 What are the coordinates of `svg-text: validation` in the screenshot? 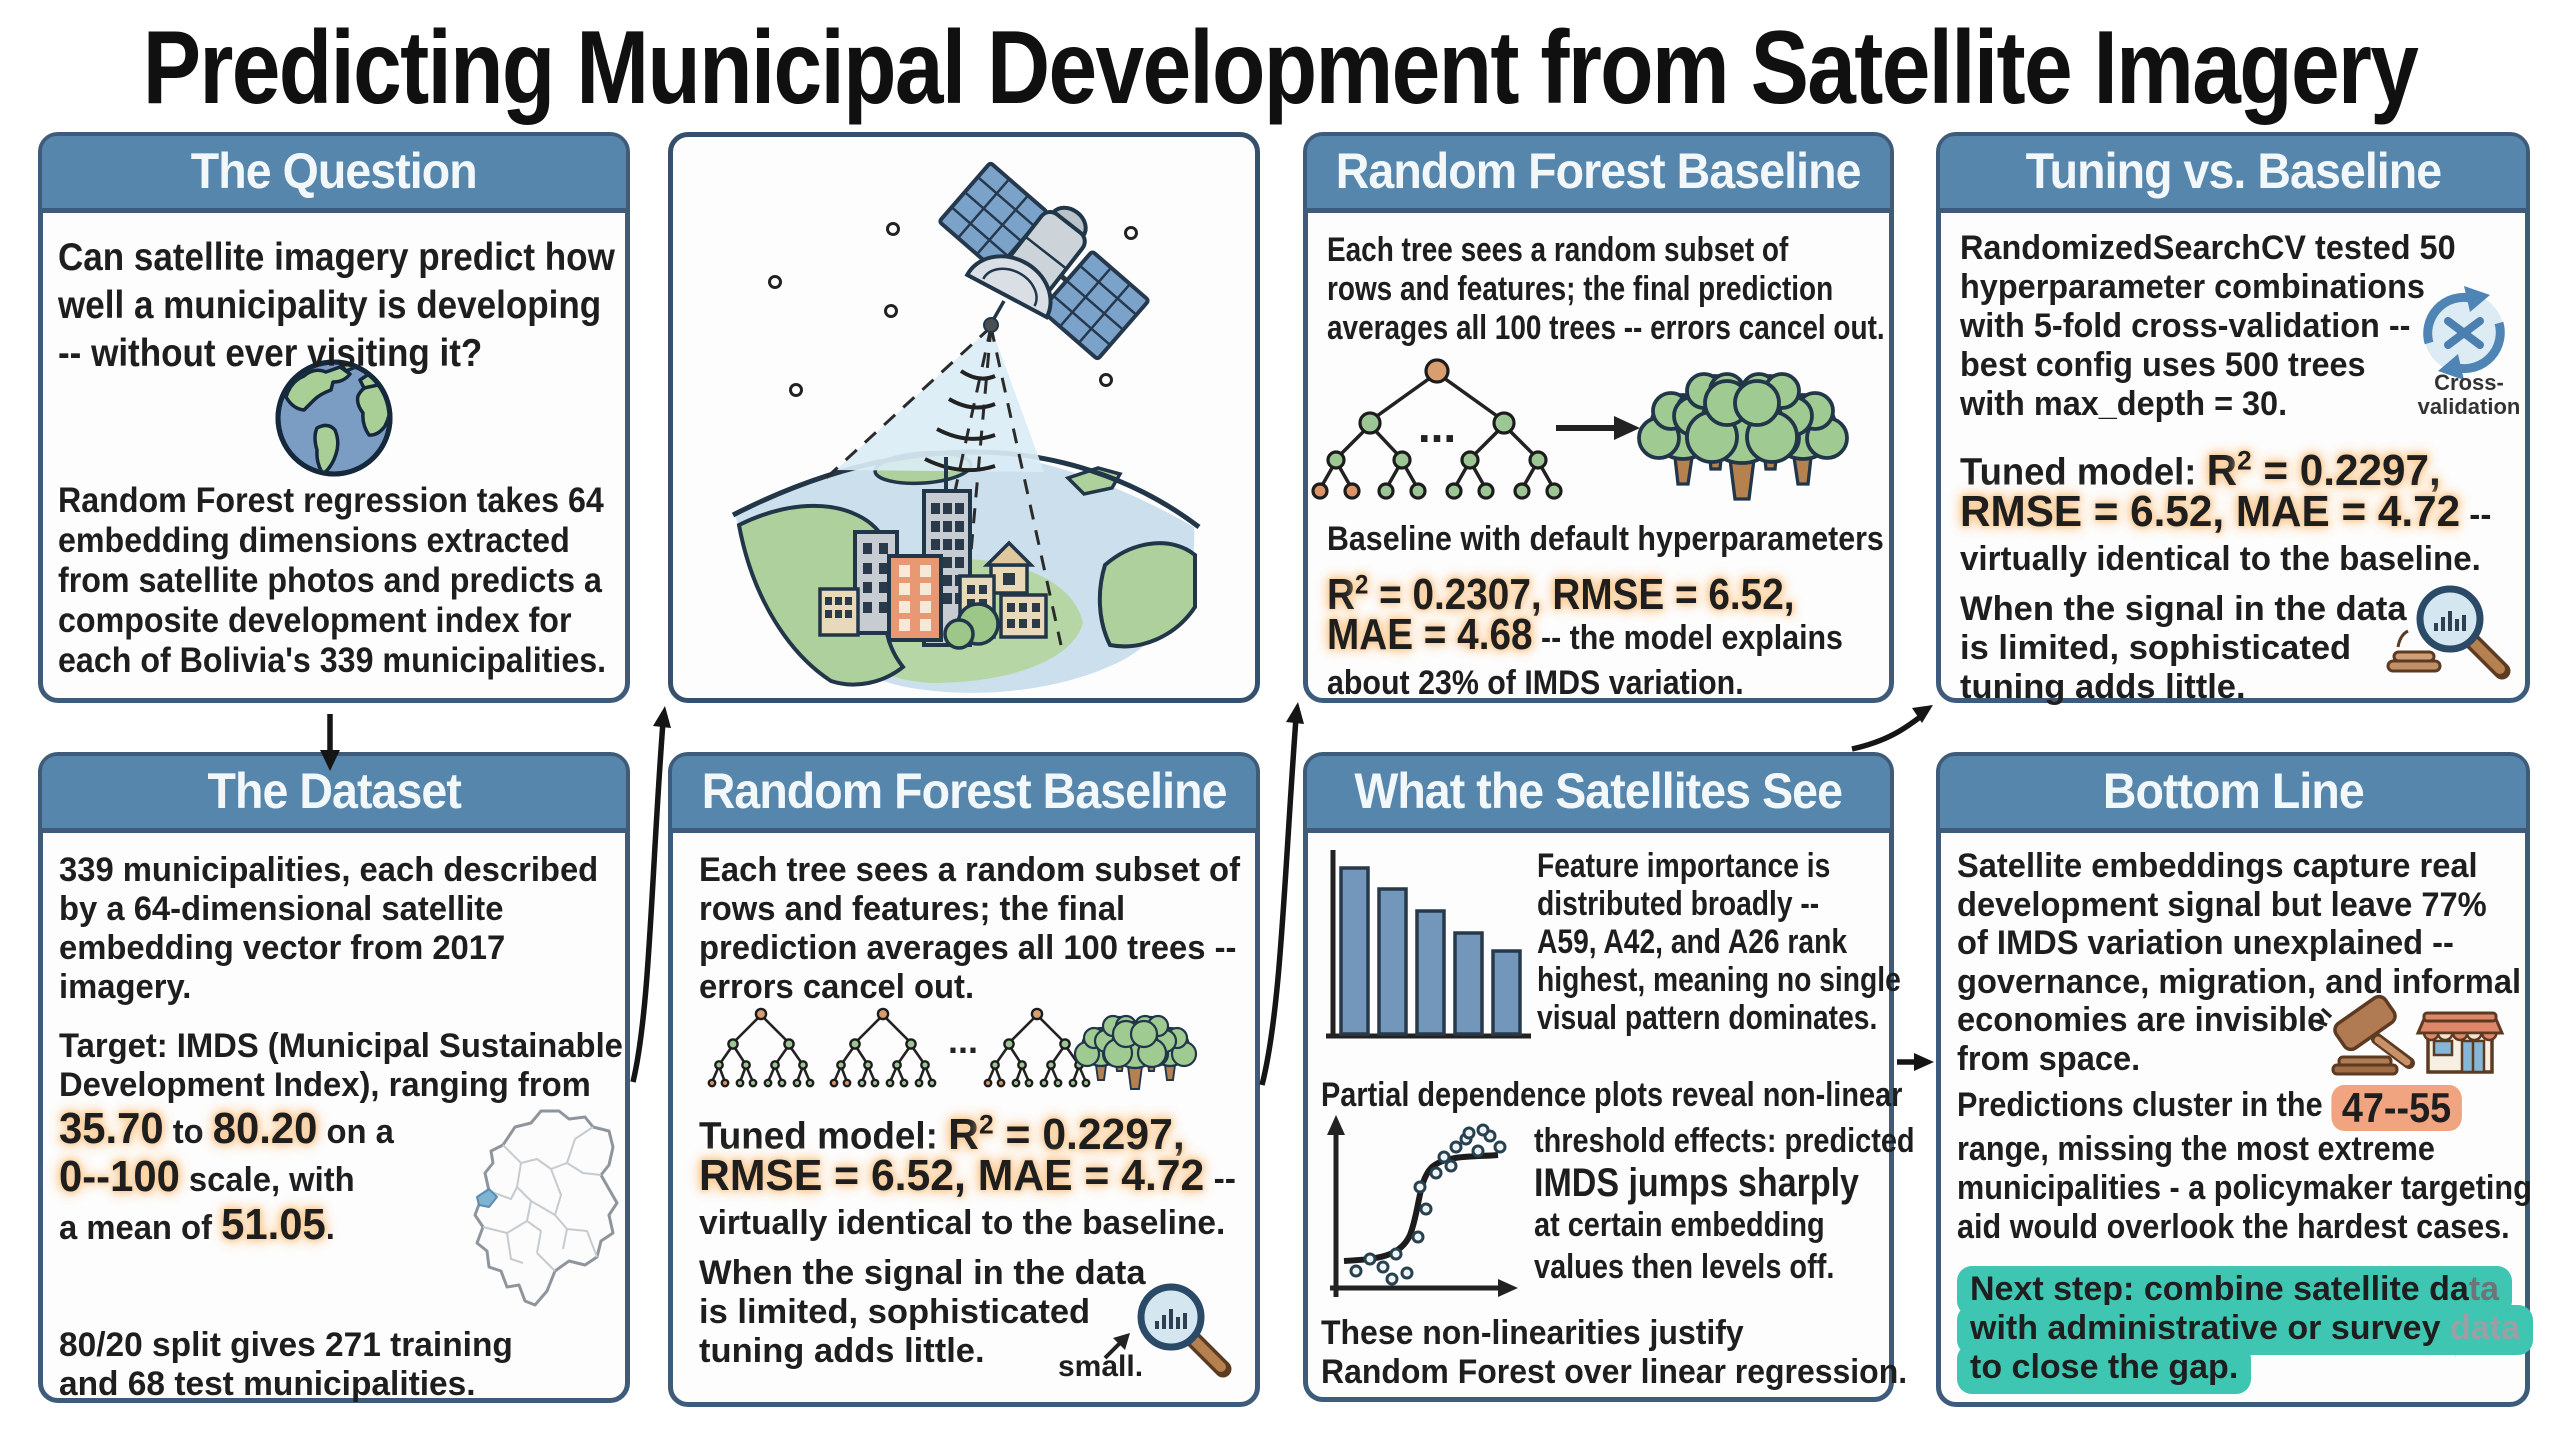 It's located at (2469, 406).